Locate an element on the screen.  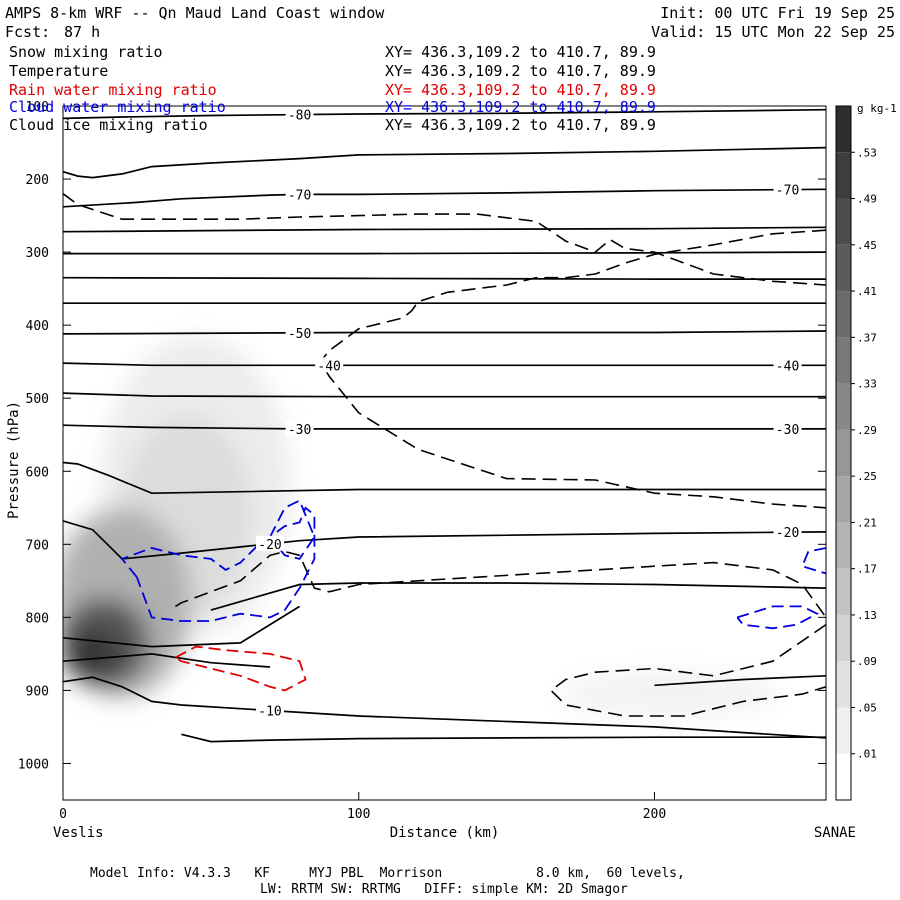
y-tick-label: 400 is located at coordinates (37, 326).